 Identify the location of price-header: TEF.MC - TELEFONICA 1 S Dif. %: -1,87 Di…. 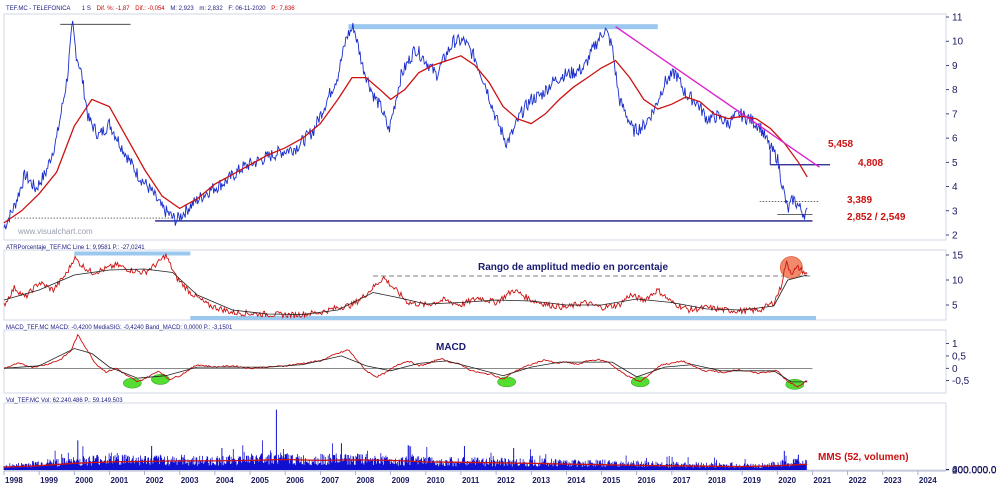
(150, 9).